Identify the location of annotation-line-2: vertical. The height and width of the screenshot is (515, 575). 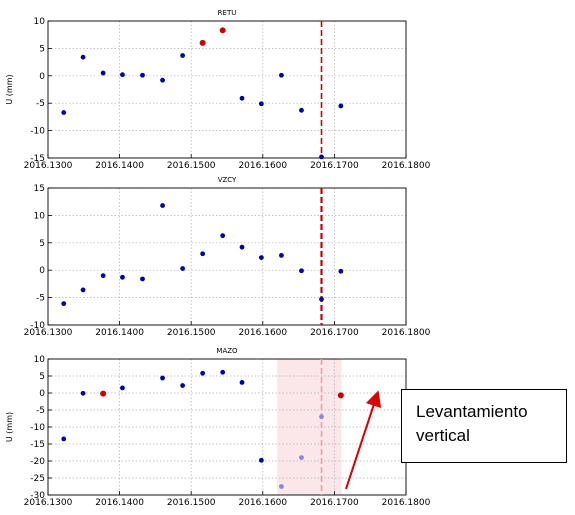
(443, 435).